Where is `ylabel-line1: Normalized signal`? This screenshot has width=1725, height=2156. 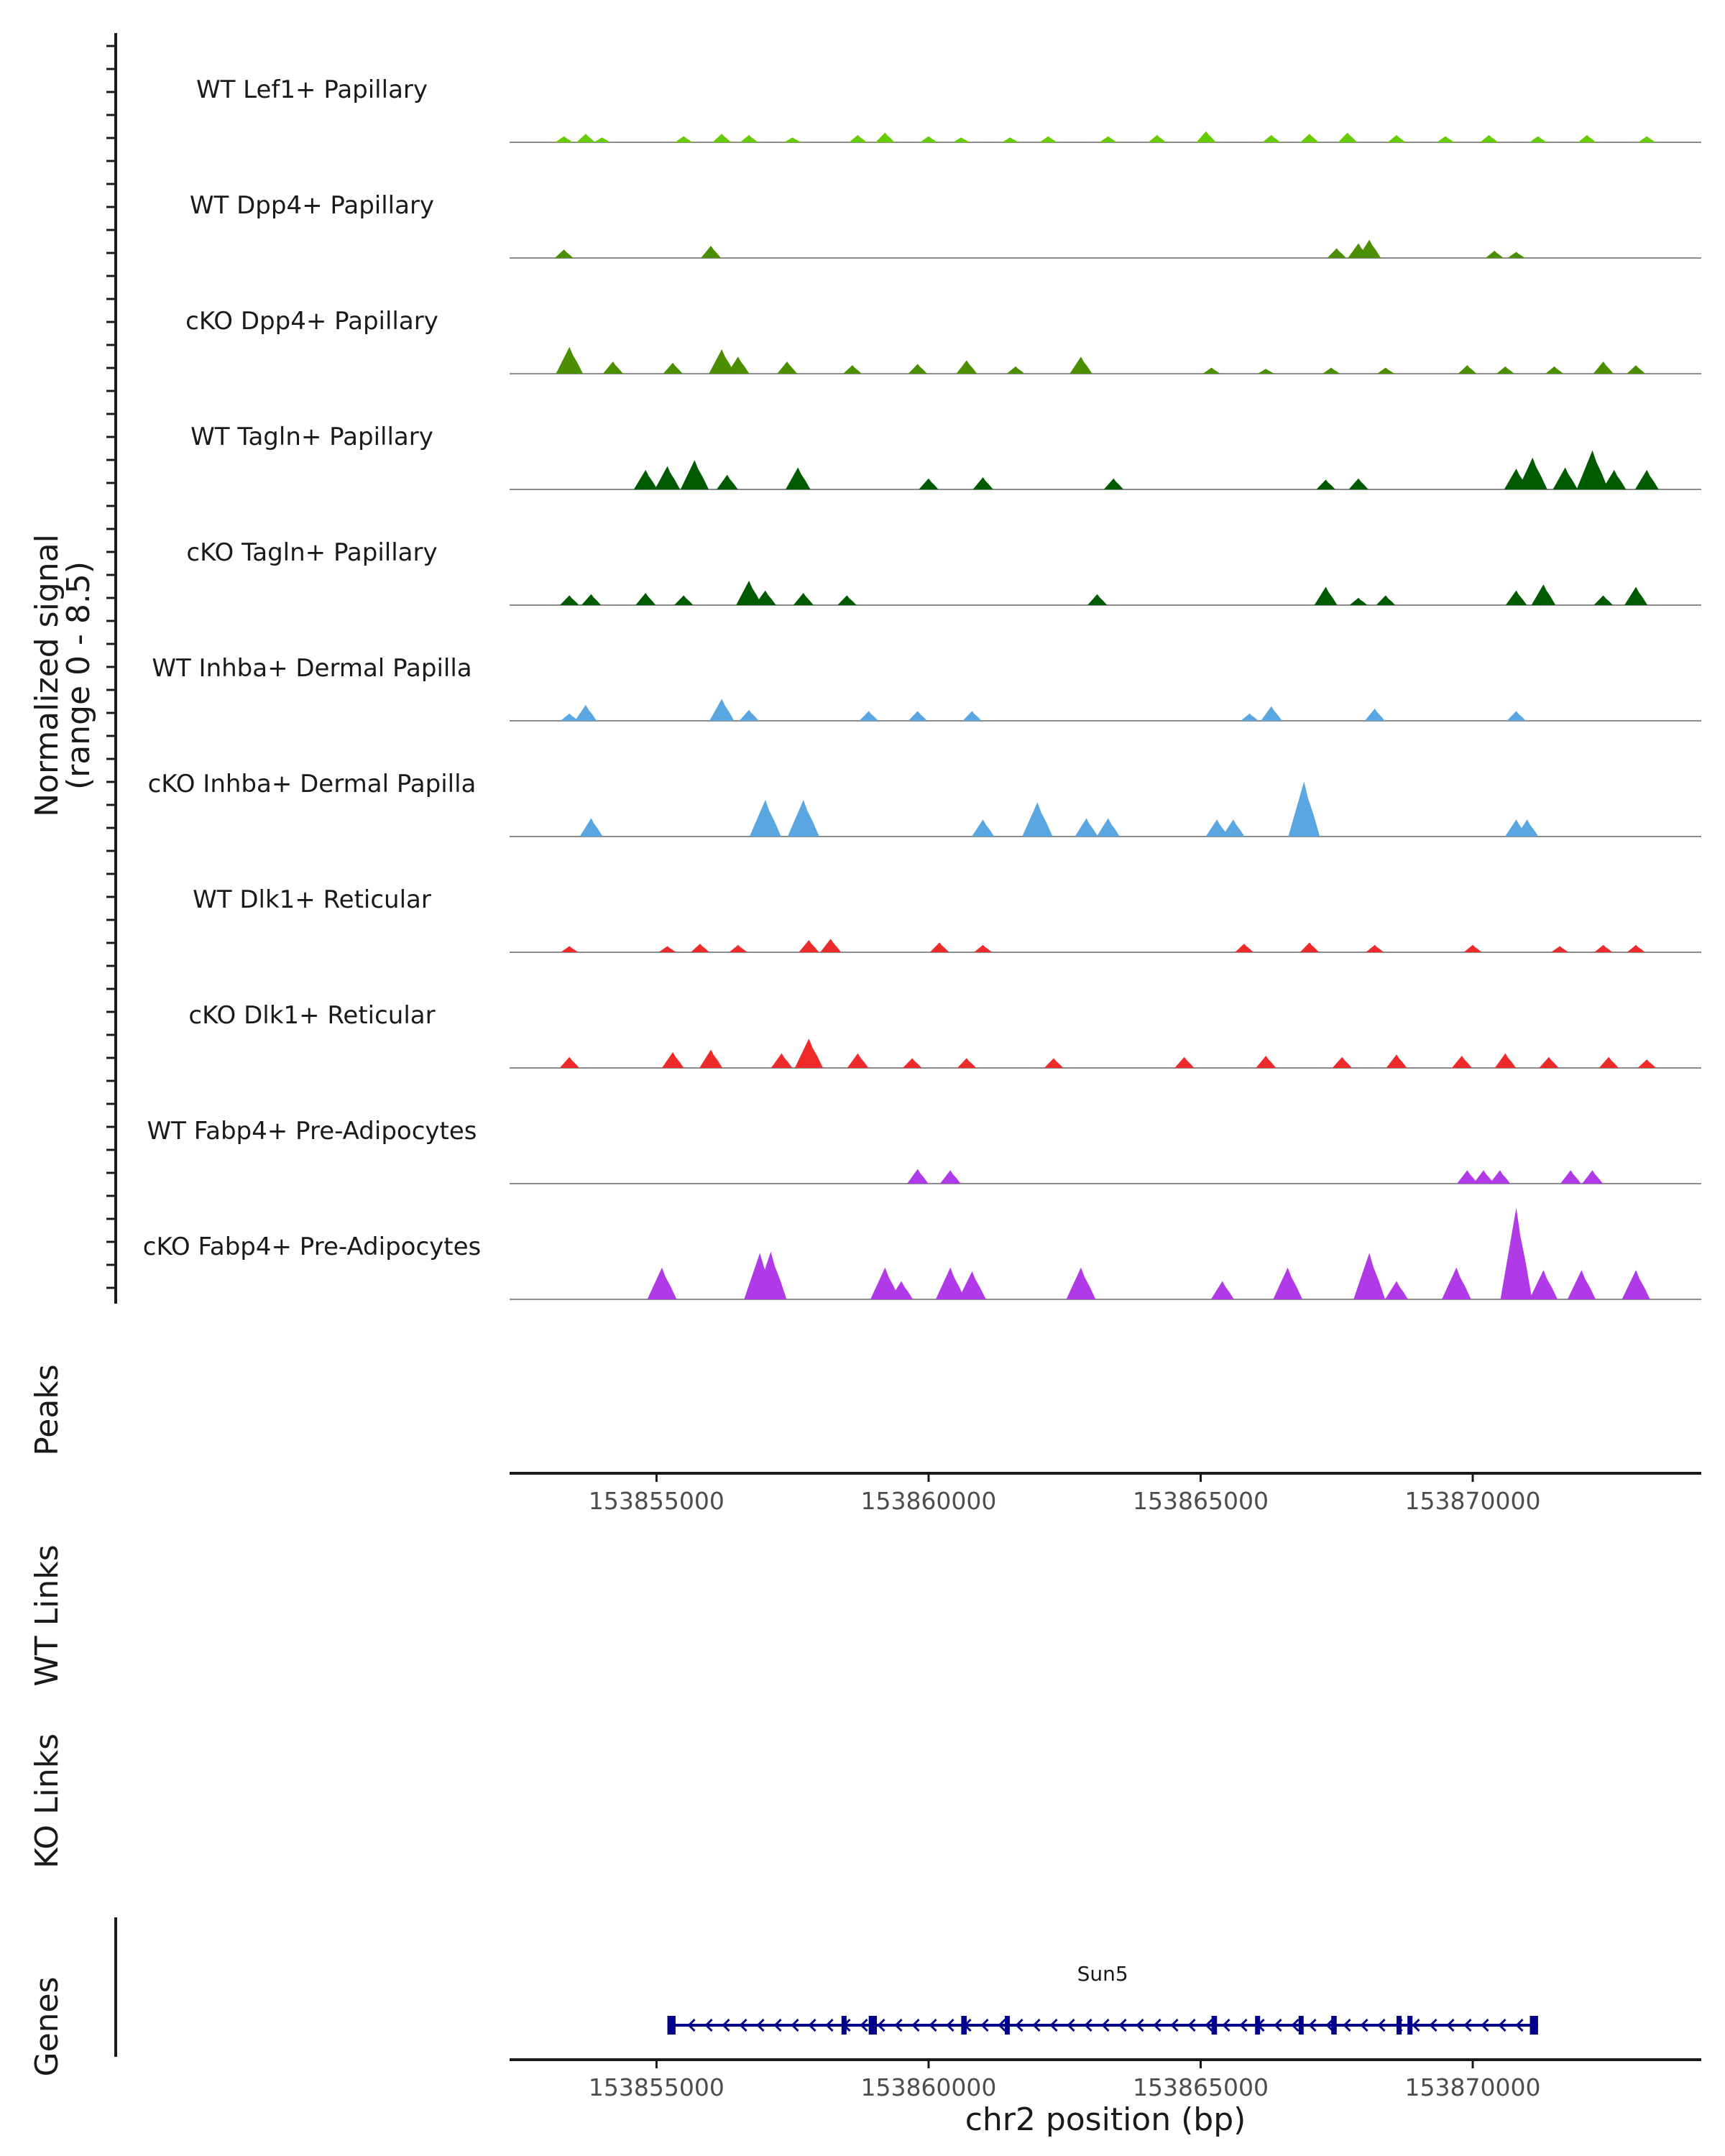
ylabel-line1: Normalized signal is located at coordinates (47, 675).